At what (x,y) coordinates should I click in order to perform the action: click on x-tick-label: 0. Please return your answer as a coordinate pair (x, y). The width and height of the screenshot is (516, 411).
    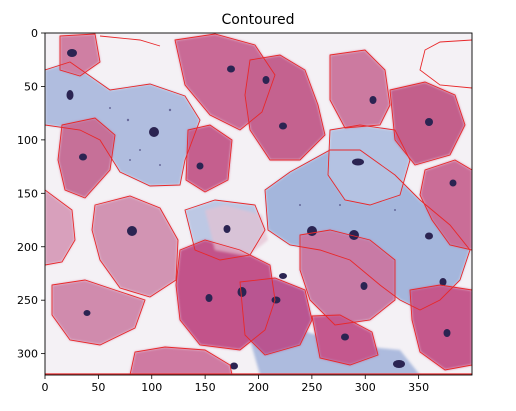
    Looking at the image, I should click on (45, 387).